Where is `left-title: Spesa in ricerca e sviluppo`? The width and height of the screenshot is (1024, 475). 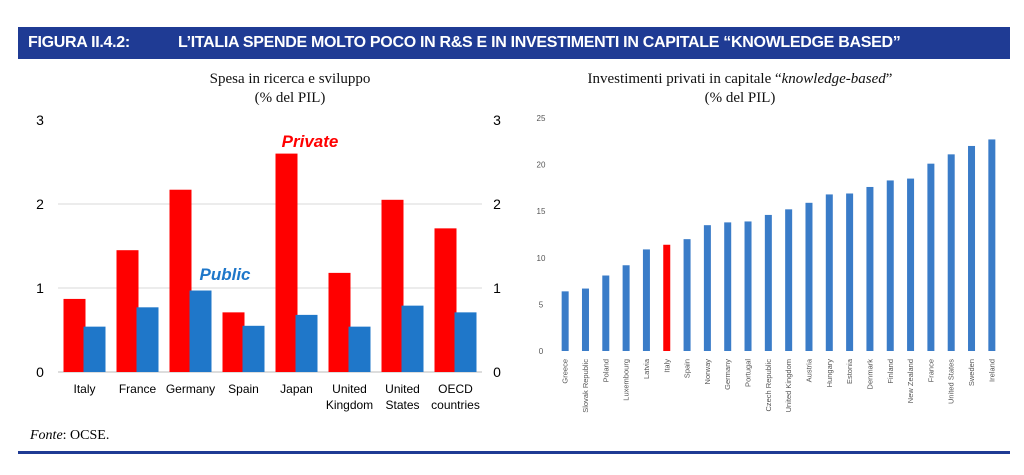
left-title: Spesa in ricerca e sviluppo is located at coordinates (290, 79).